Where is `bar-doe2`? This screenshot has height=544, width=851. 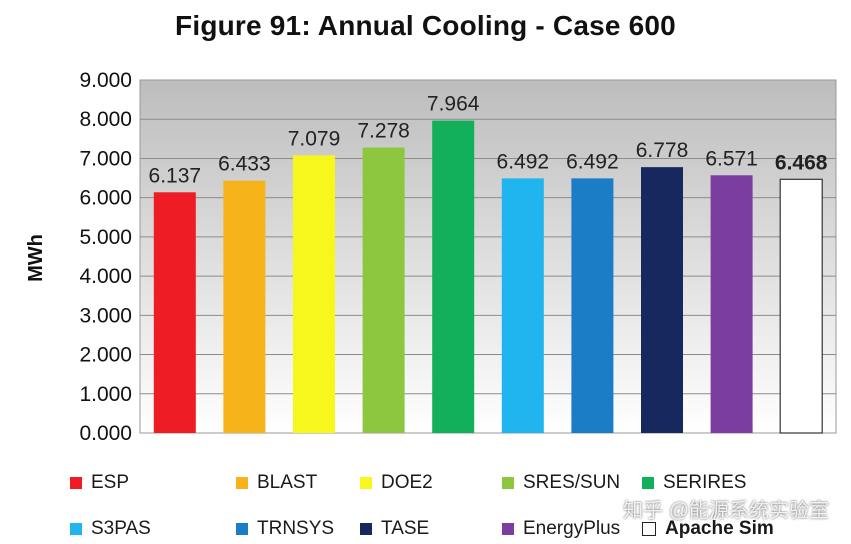
bar-doe2 is located at coordinates (314, 294).